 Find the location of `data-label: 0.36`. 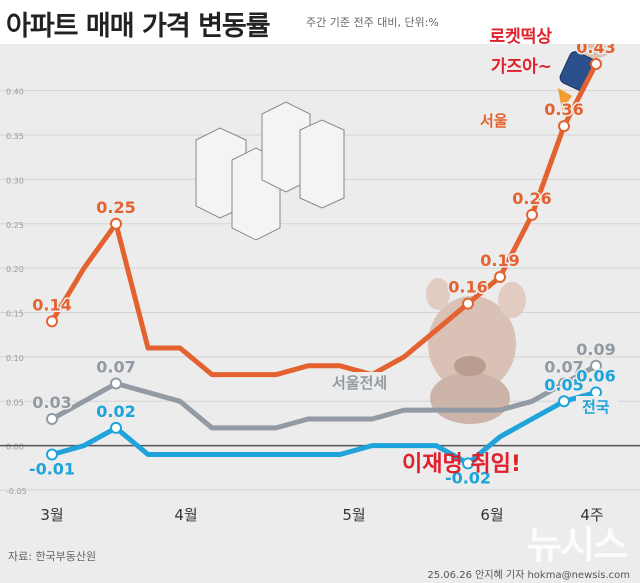

data-label: 0.36 is located at coordinates (563, 109).